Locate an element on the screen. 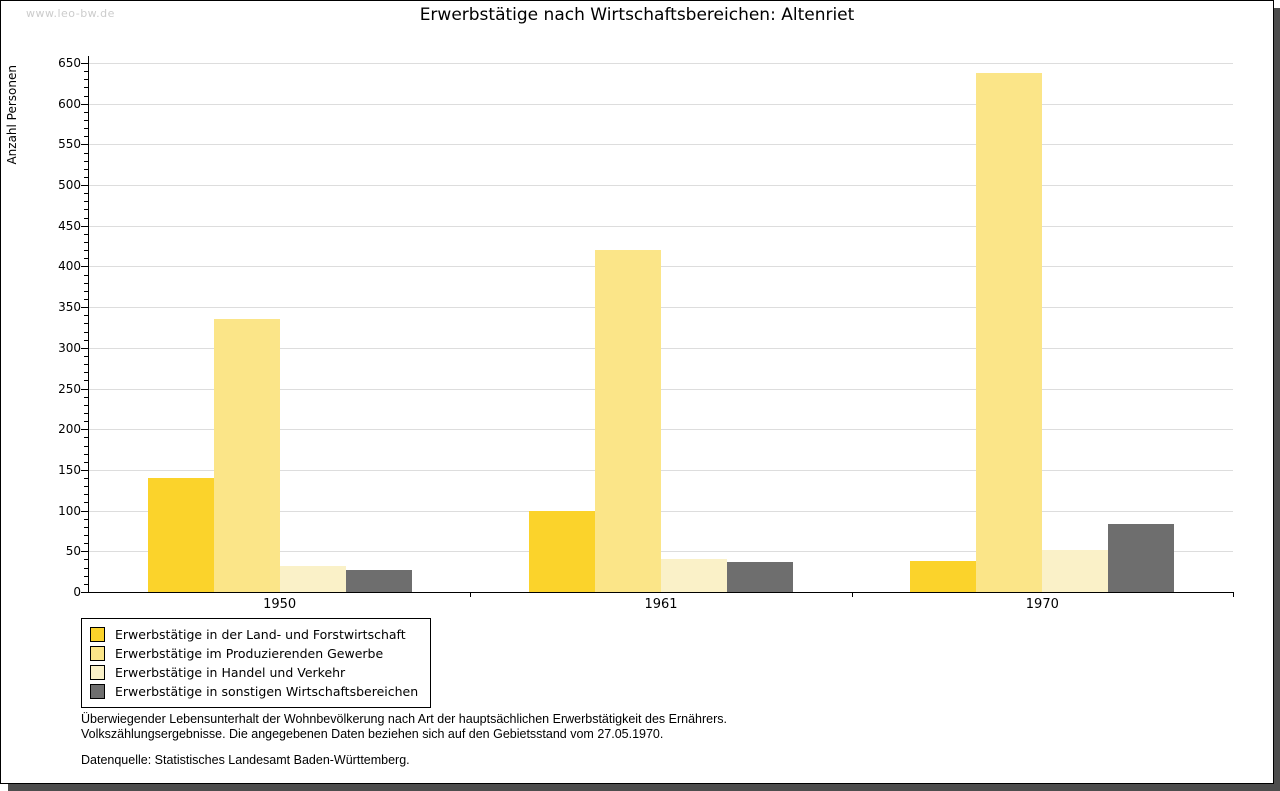  watermark: www.leo-bw.de is located at coordinates (70, 13).